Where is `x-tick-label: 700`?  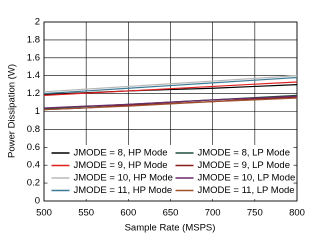
x-tick-label: 700 is located at coordinates (213, 213).